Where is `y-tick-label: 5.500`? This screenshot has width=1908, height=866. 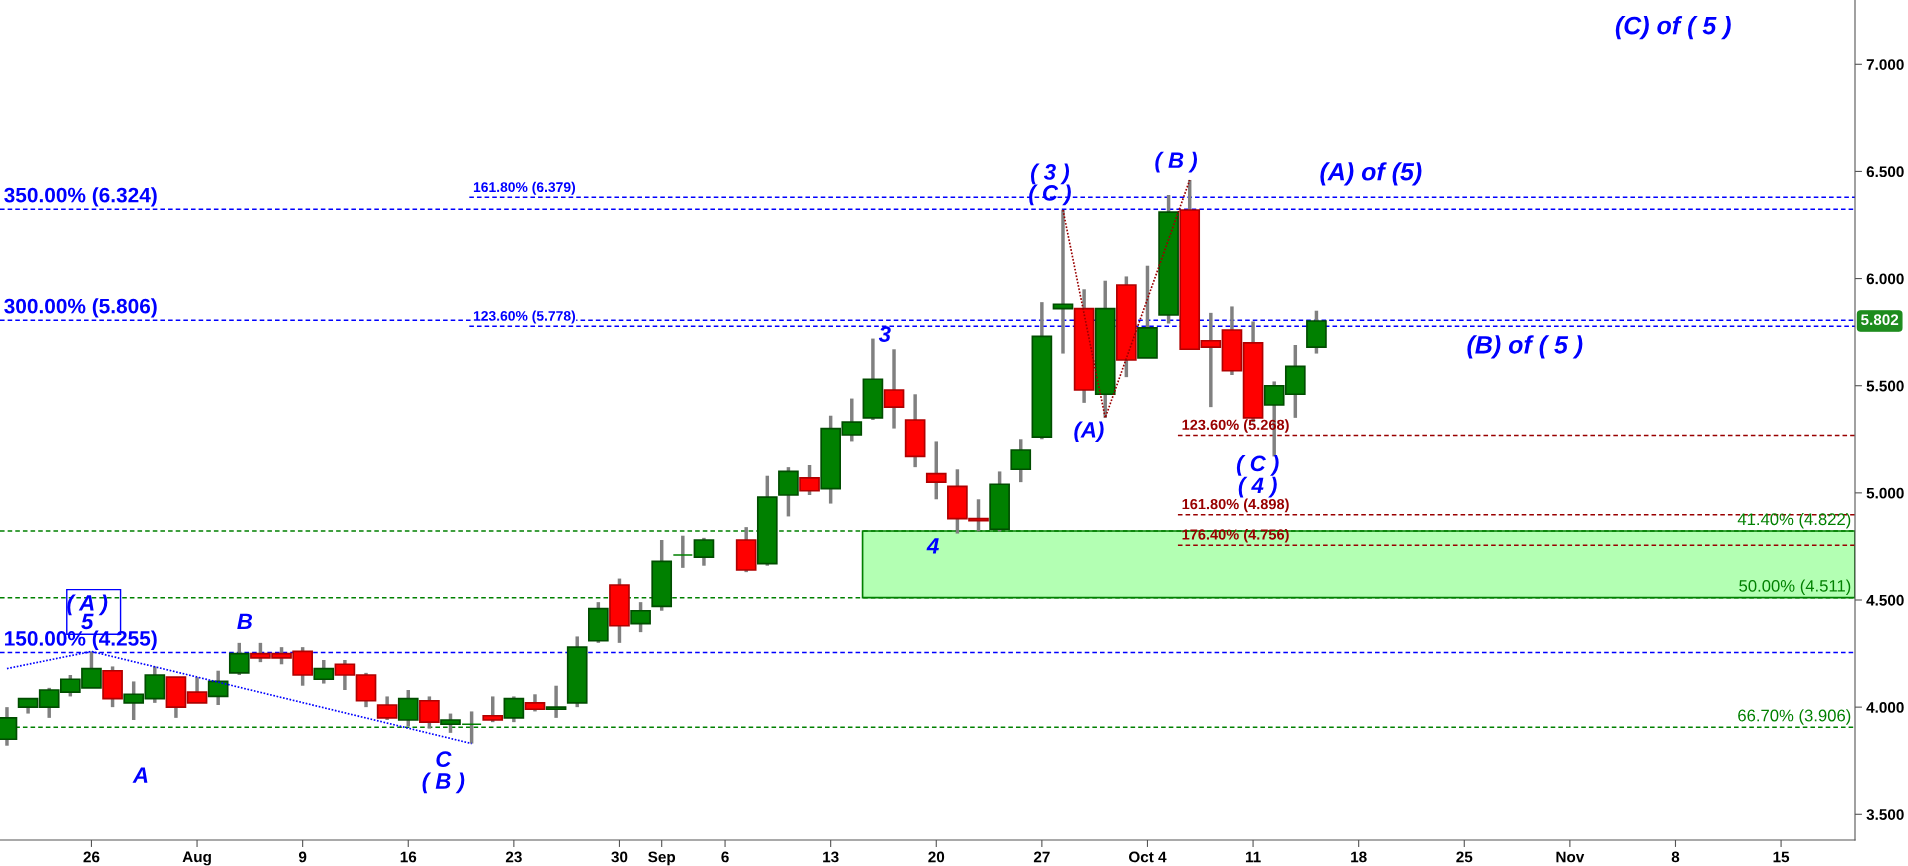 y-tick-label: 5.500 is located at coordinates (1885, 386).